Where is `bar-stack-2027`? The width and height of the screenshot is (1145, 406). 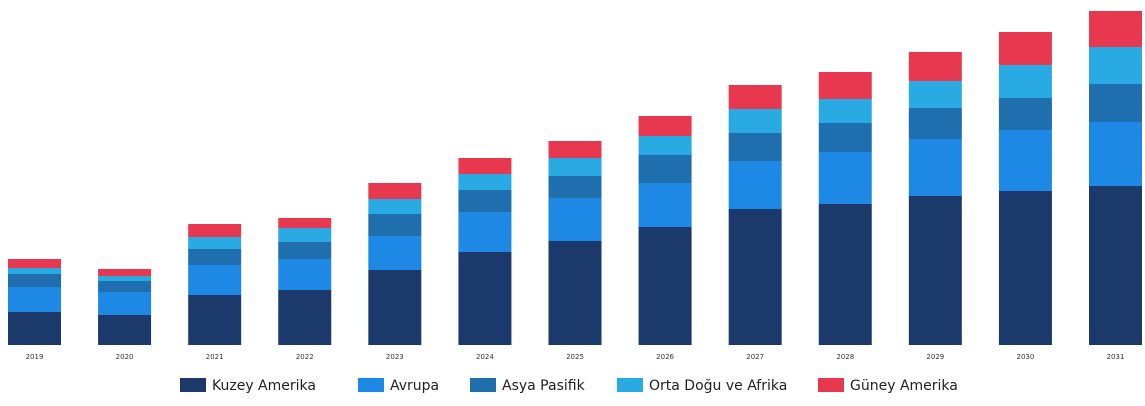 bar-stack-2027 is located at coordinates (755, 215).